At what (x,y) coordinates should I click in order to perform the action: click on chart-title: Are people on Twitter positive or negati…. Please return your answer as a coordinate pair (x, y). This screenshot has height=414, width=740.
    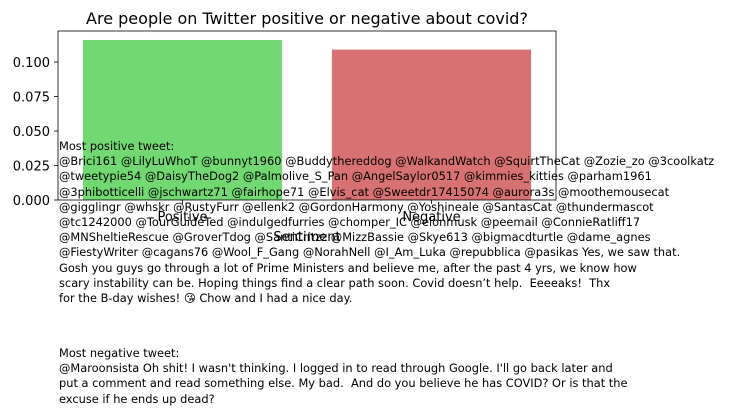
    Looking at the image, I should click on (307, 18).